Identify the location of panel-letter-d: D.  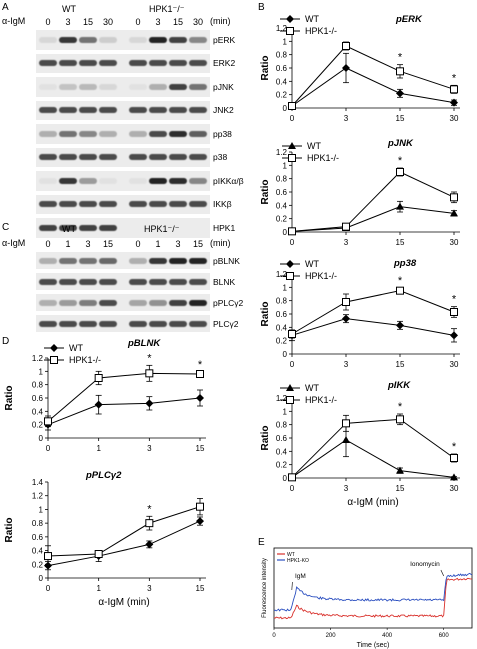
(6, 341).